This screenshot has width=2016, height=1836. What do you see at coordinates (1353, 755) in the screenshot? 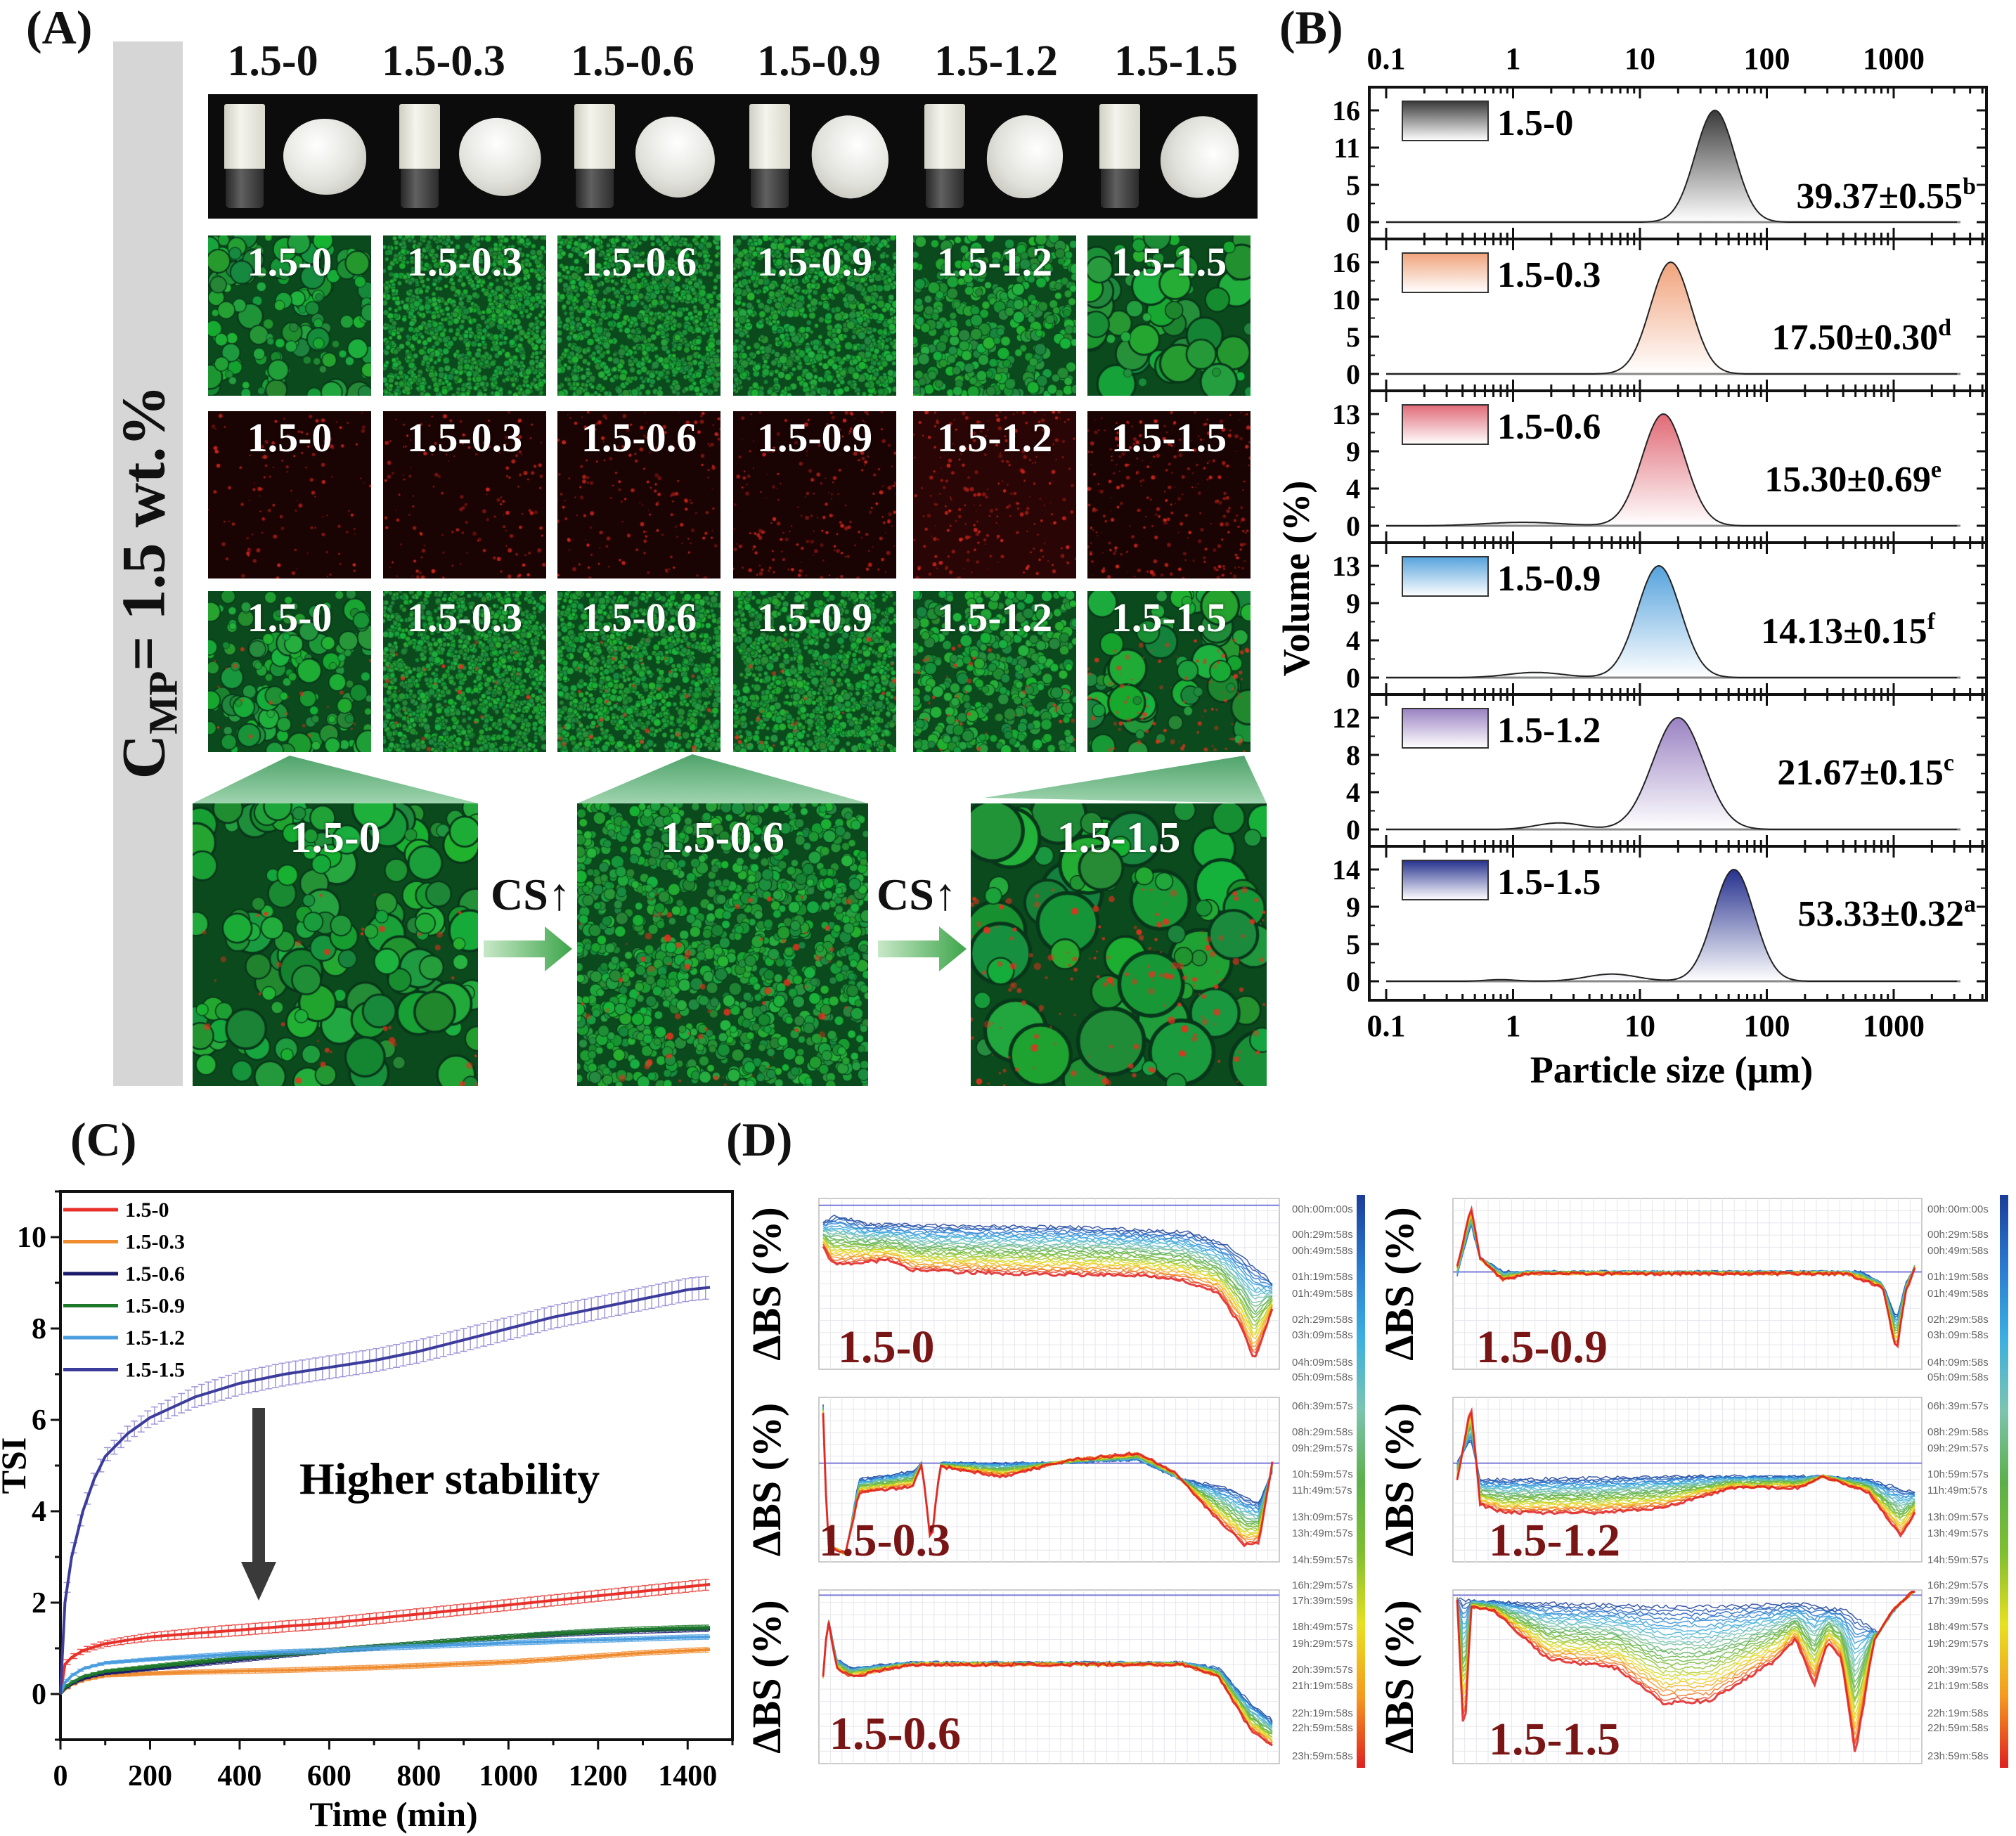
I see `y-tick-label: 8` at bounding box center [1353, 755].